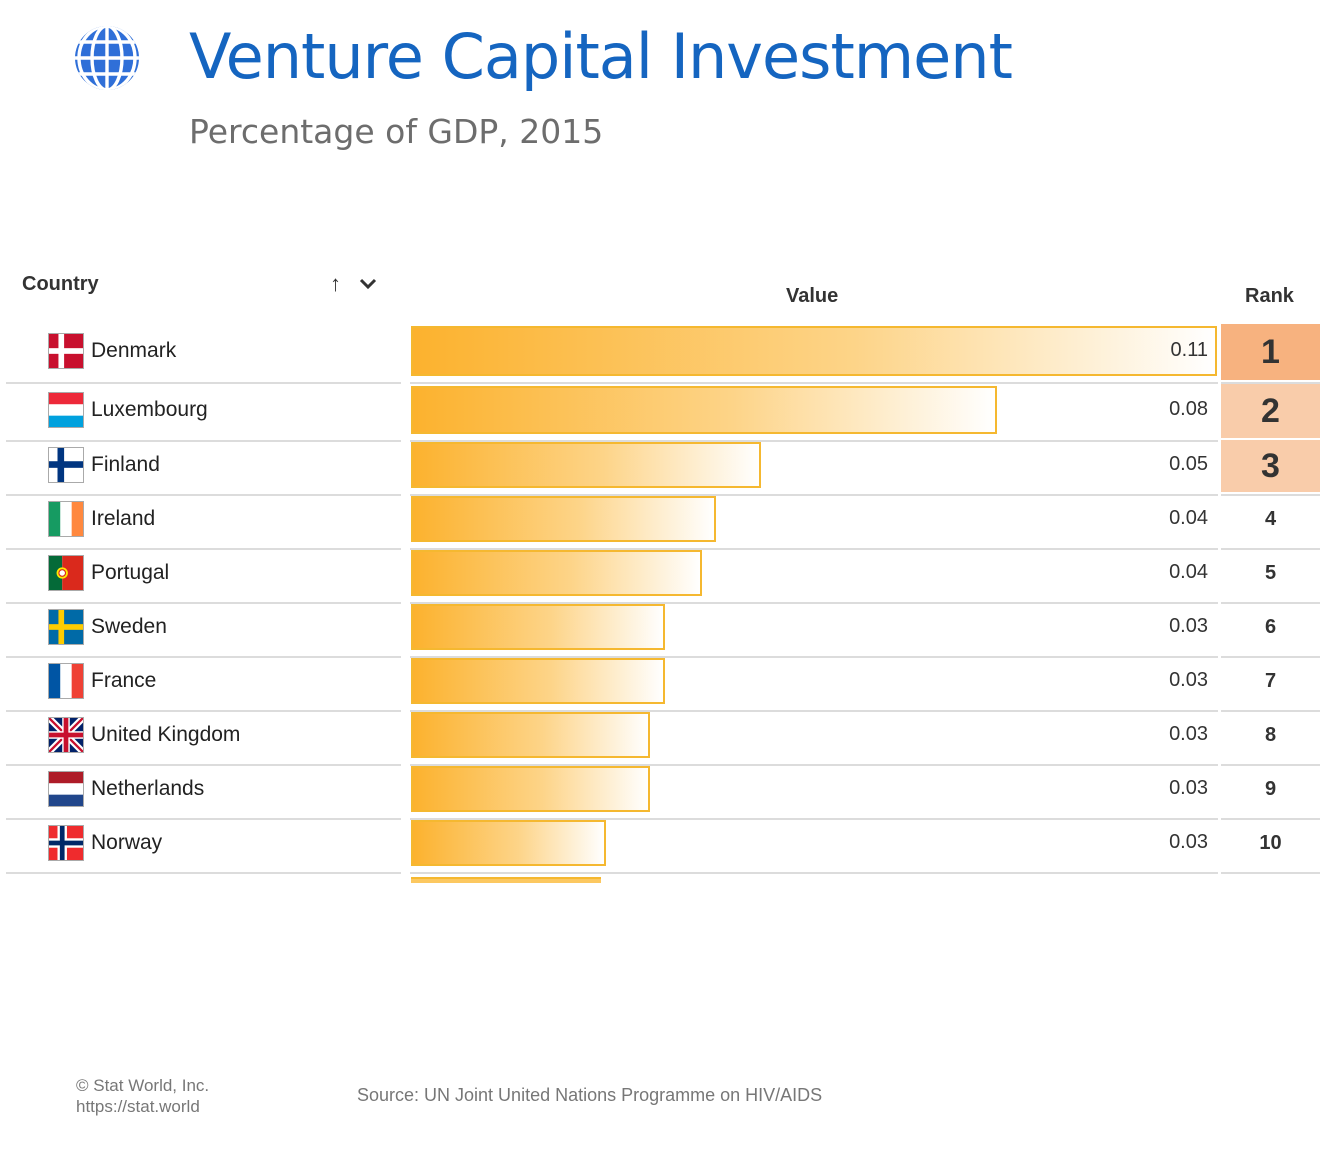  I want to click on rank-label: 8, so click(1270, 735).